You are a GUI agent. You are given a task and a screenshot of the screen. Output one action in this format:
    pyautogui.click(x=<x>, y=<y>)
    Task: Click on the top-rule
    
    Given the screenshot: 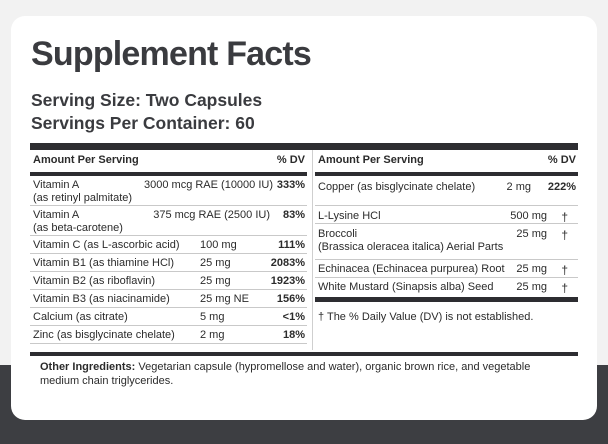 What is the action you would take?
    pyautogui.click(x=304, y=146)
    